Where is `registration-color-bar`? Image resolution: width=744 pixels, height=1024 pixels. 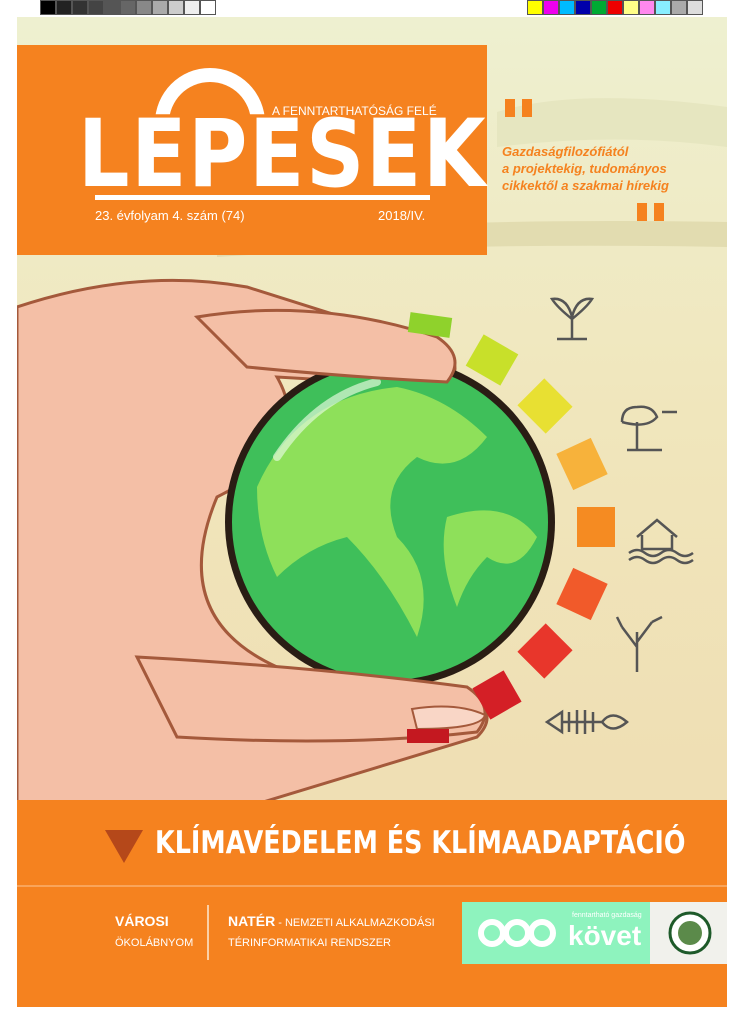
registration-color-bar is located at coordinates (615, 8).